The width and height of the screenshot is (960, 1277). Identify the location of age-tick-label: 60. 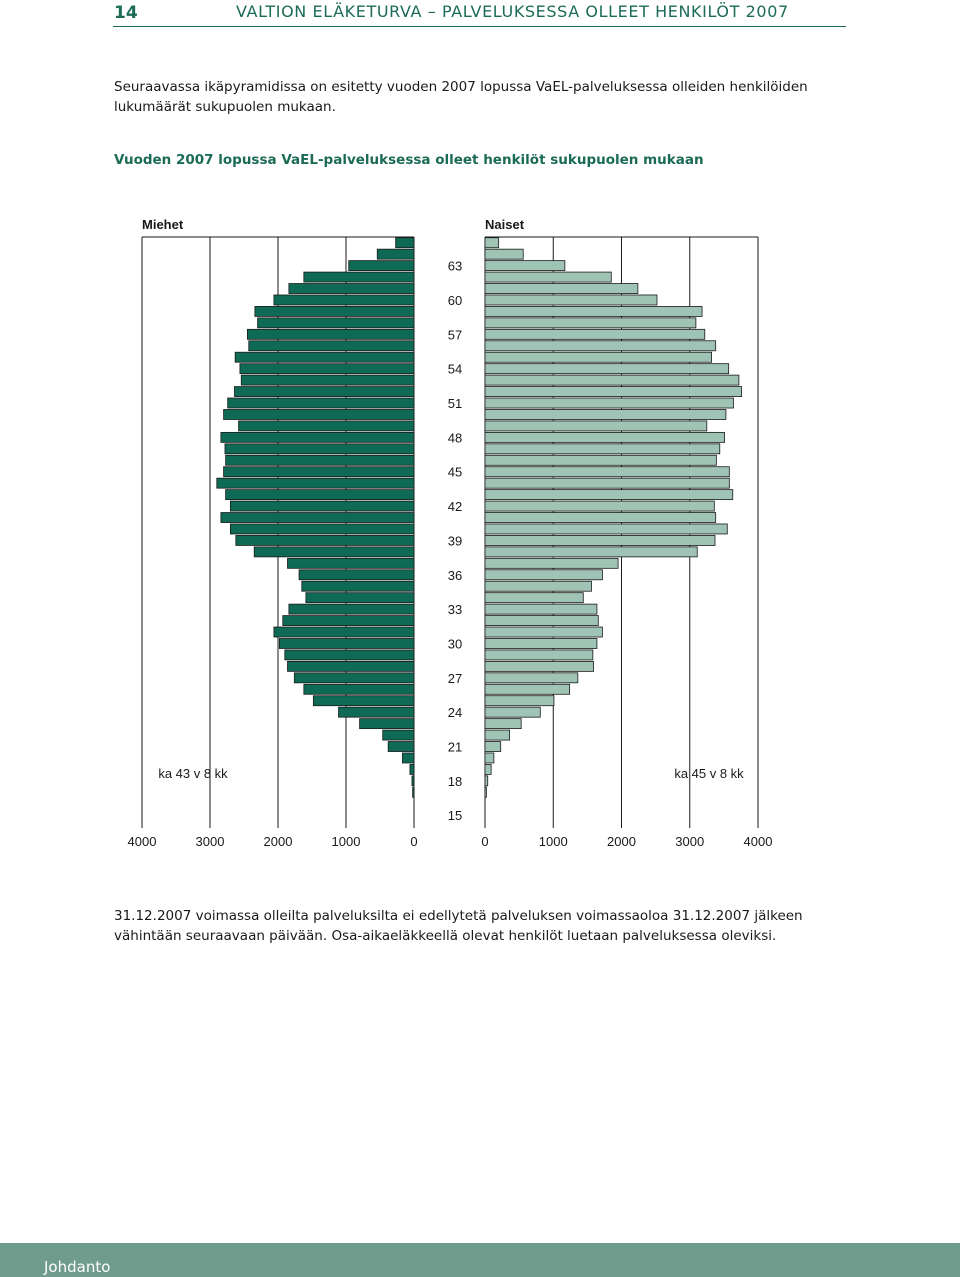
(455, 300).